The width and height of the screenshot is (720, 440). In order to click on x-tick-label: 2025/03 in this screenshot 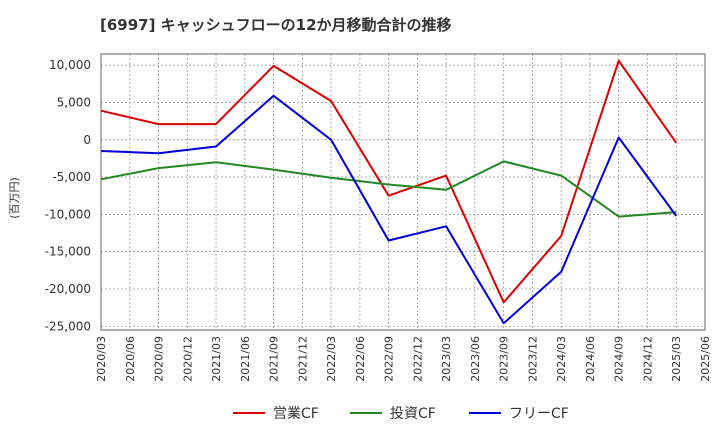, I will do `click(676, 359)`.